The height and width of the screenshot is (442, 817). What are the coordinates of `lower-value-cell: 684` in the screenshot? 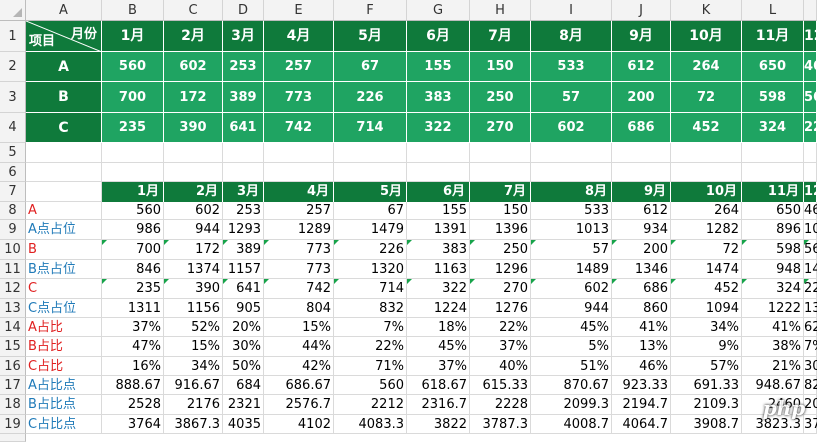 It's located at (248, 385).